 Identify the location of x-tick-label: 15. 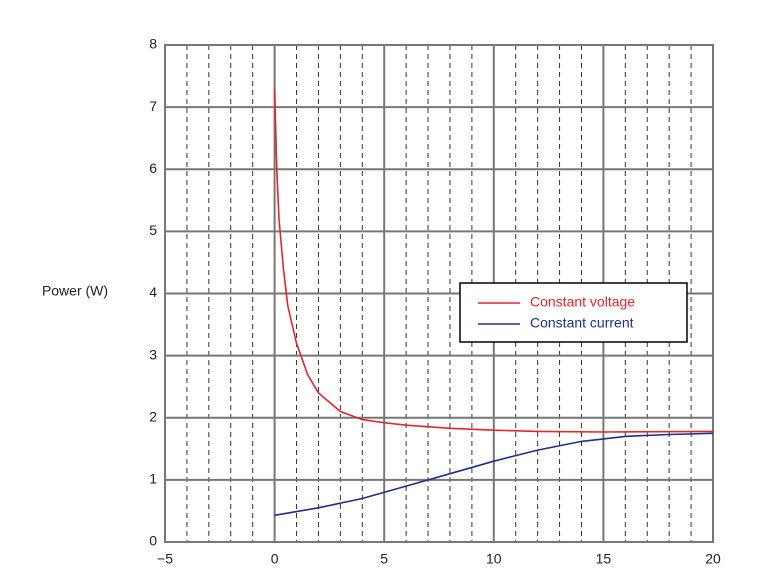
(604, 559).